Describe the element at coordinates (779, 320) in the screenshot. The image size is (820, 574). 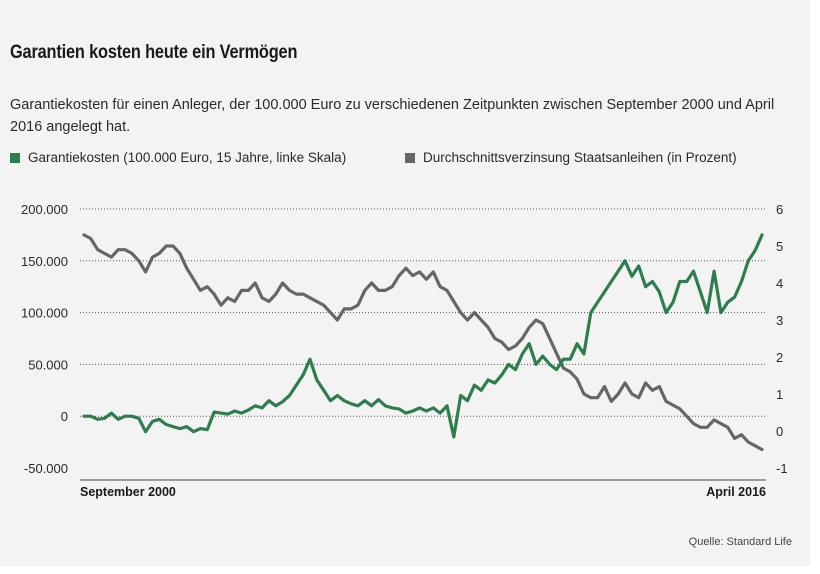
I see `right-tick-label: 3` at that location.